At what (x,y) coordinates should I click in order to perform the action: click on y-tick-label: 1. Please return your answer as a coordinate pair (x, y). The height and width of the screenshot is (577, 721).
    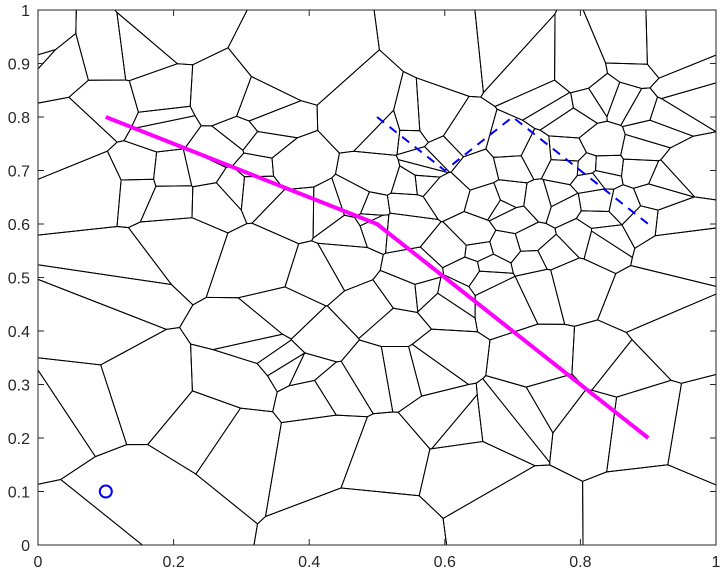
    Looking at the image, I should click on (25, 11).